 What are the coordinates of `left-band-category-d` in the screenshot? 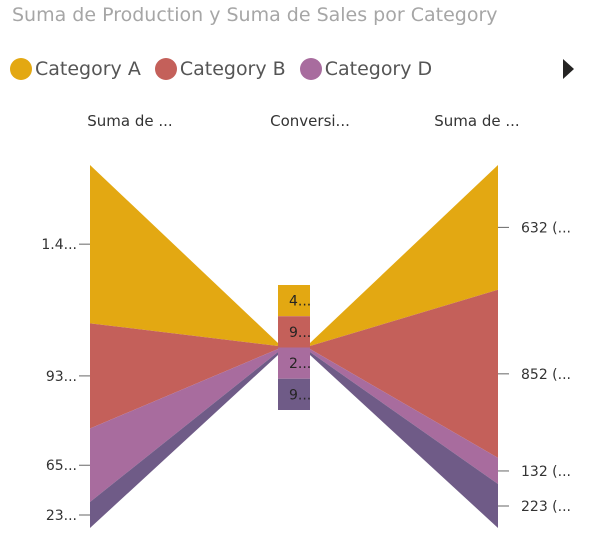 It's located at (184, 425).